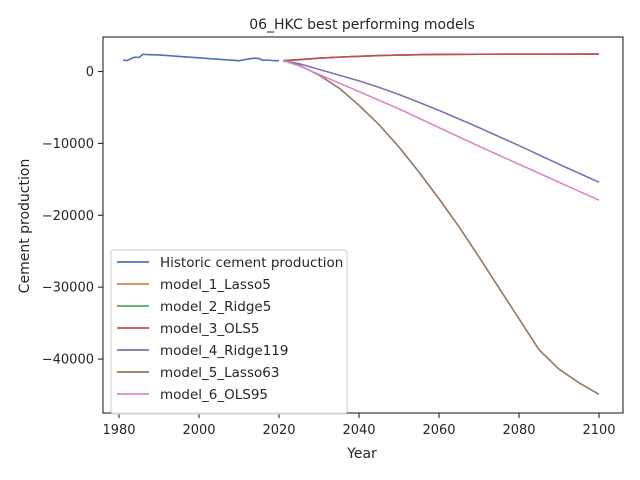 Image resolution: width=640 pixels, height=480 pixels. What do you see at coordinates (598, 430) in the screenshot?
I see `x-tick-label: 2100` at bounding box center [598, 430].